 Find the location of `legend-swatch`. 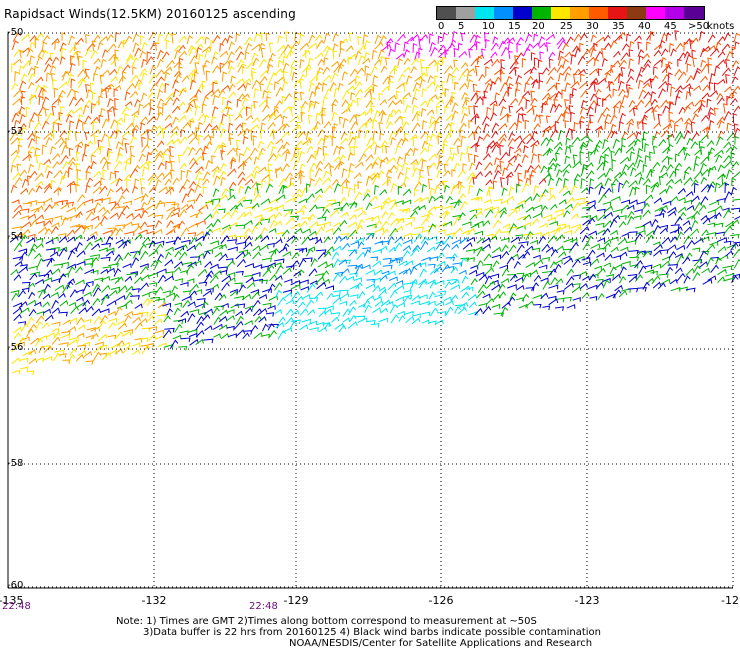

legend-swatch is located at coordinates (541, 13).